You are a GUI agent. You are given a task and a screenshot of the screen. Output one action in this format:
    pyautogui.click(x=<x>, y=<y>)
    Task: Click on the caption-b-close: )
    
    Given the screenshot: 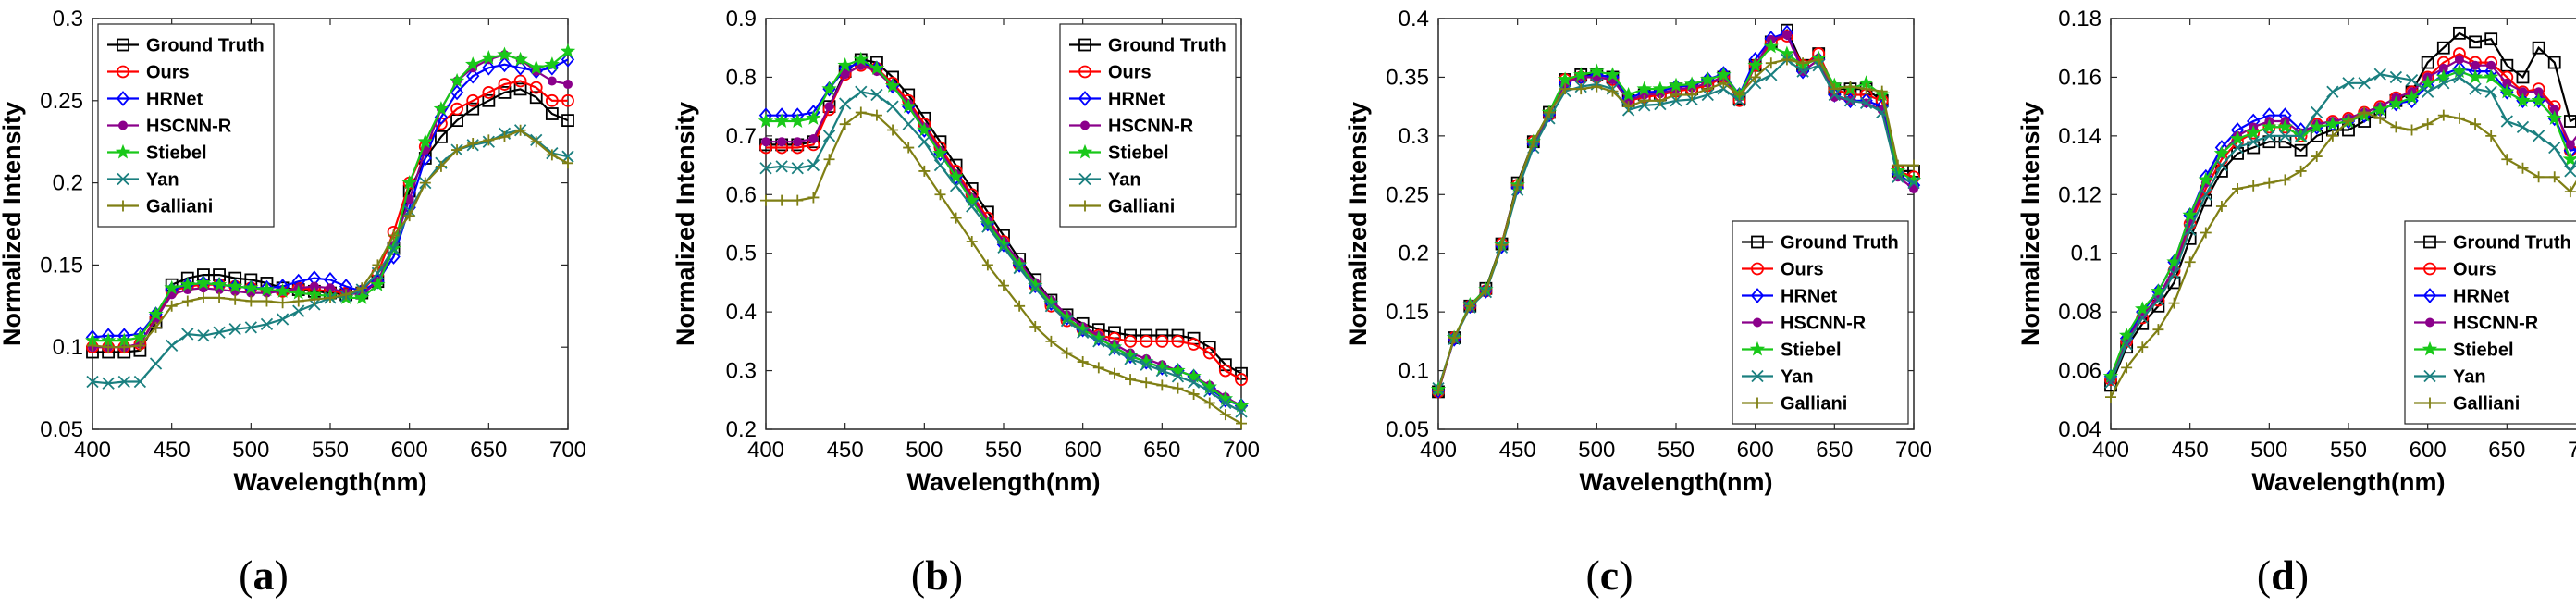 What is the action you would take?
    pyautogui.click(x=956, y=575)
    